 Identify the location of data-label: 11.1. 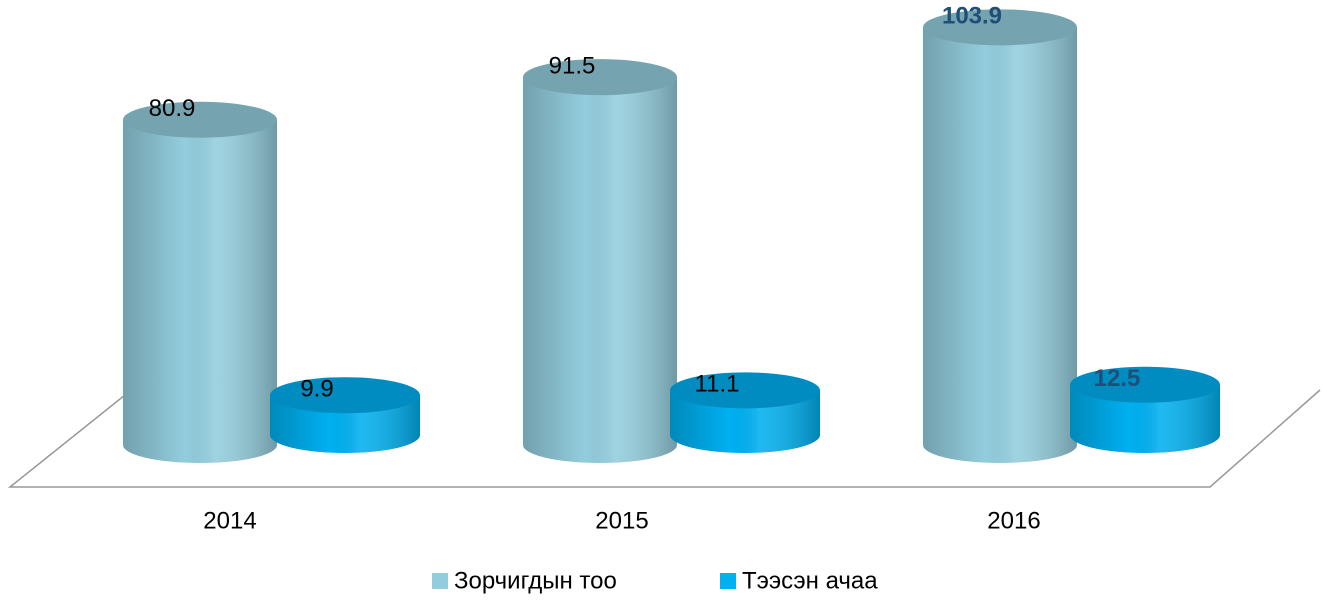
(717, 384).